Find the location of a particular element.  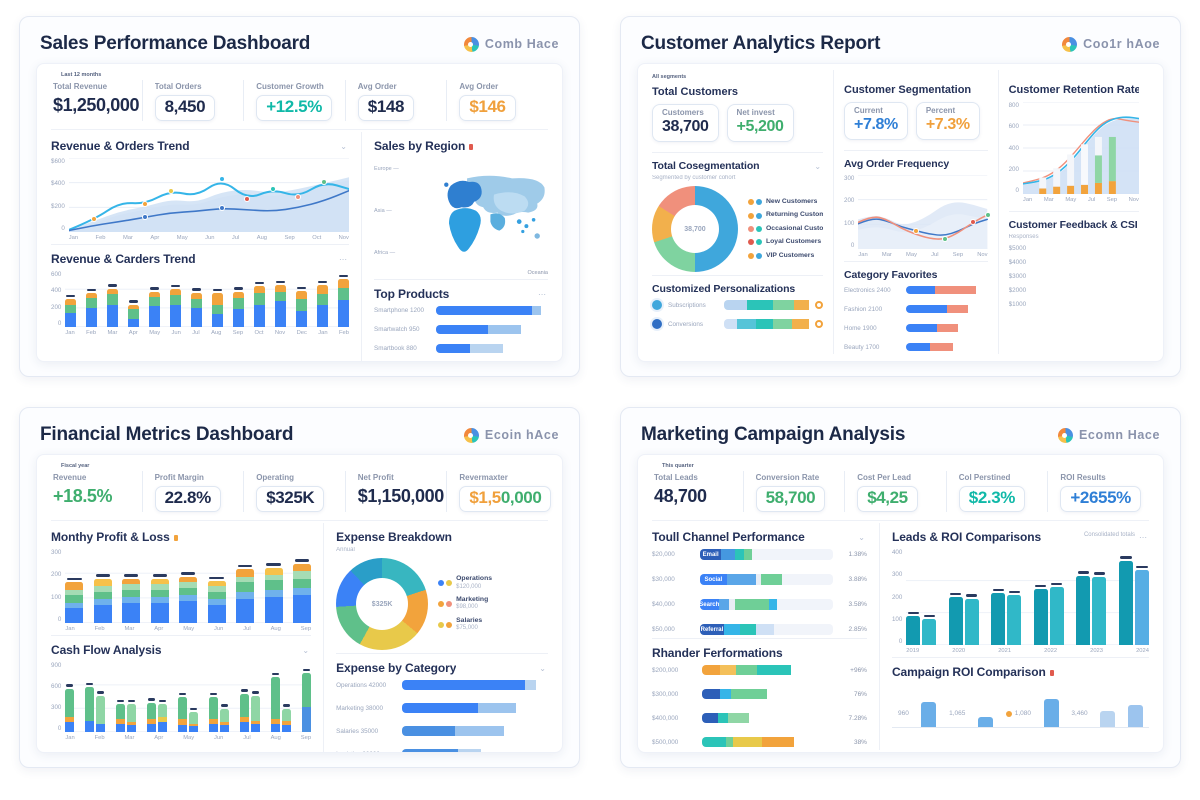

kpi-value: 8,450 is located at coordinates (185, 108).